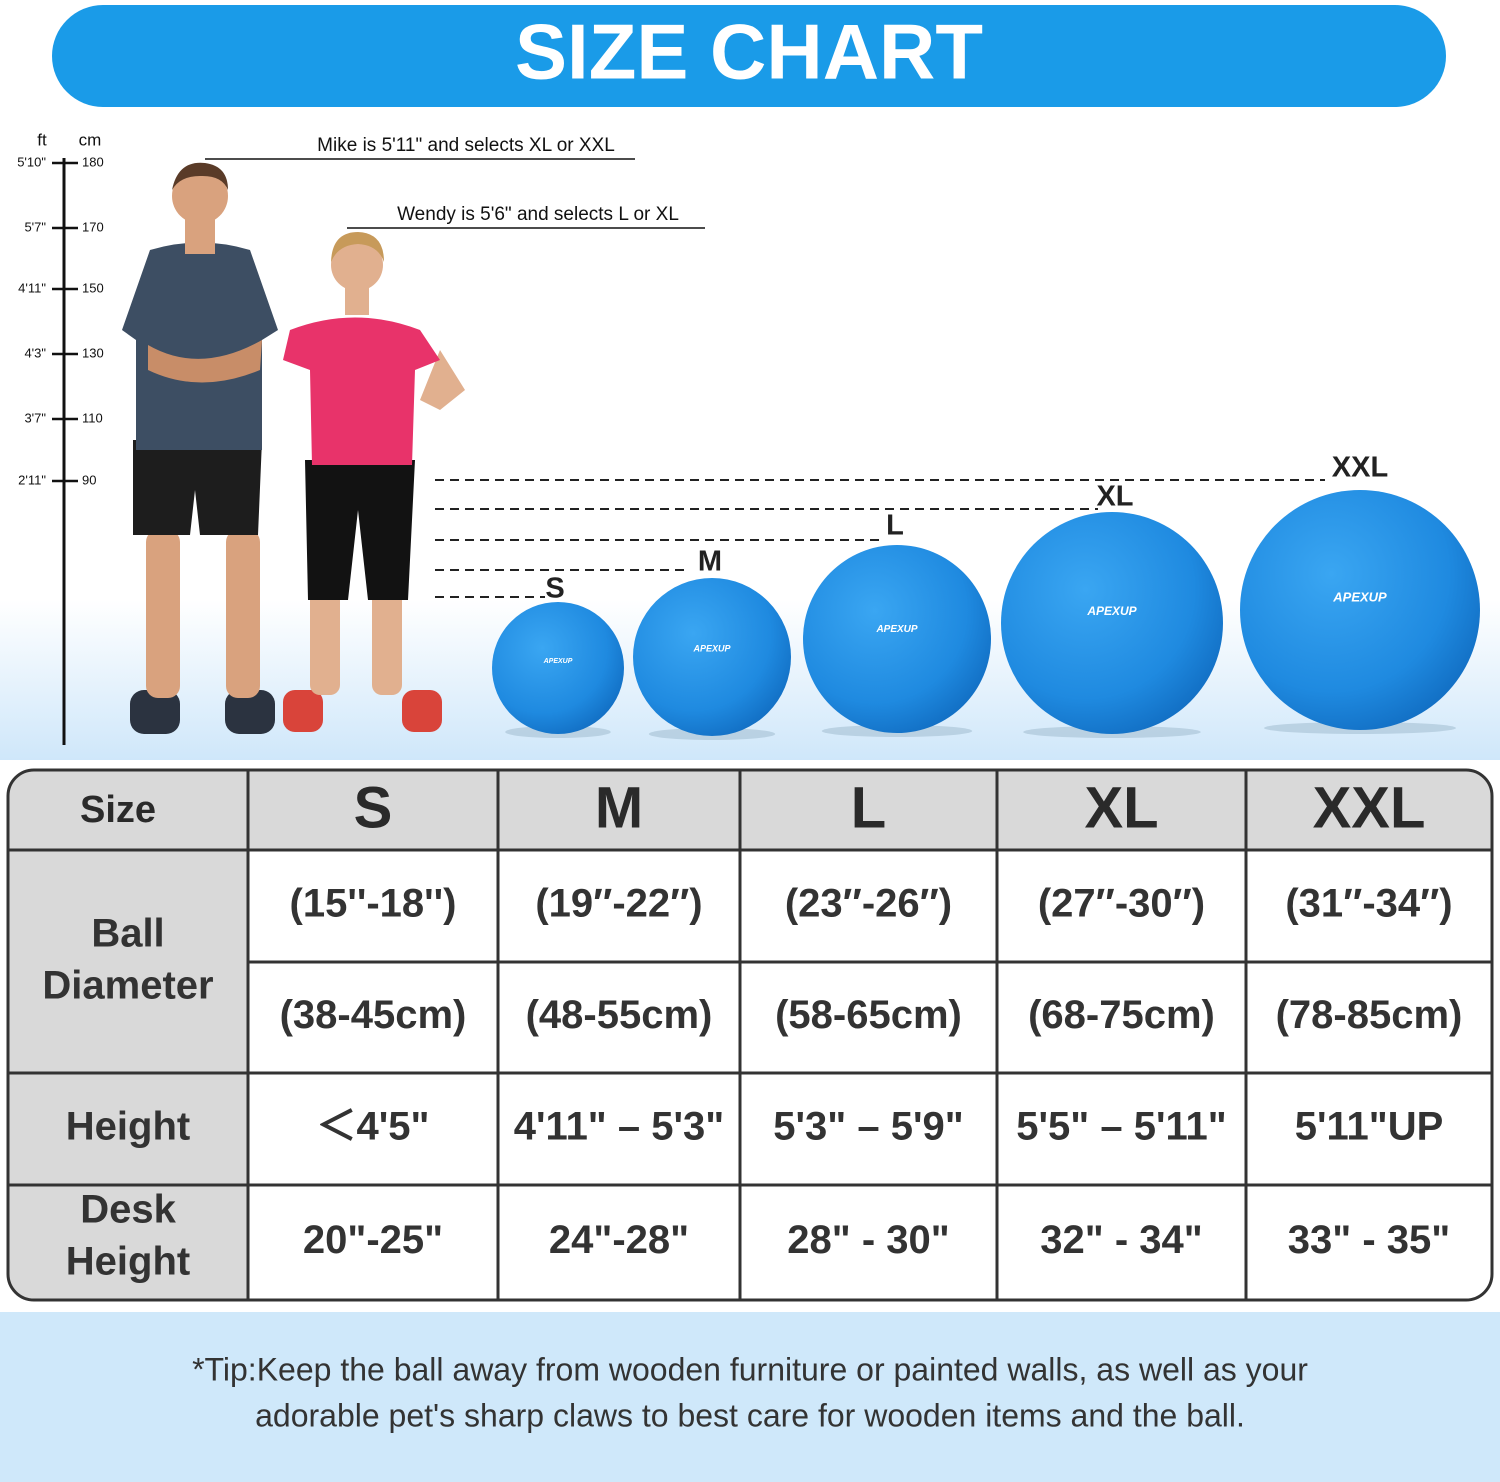 The height and width of the screenshot is (1482, 1500). Describe the element at coordinates (32, 479) in the screenshot. I see `ruler-ft-label: 2'11"` at that location.